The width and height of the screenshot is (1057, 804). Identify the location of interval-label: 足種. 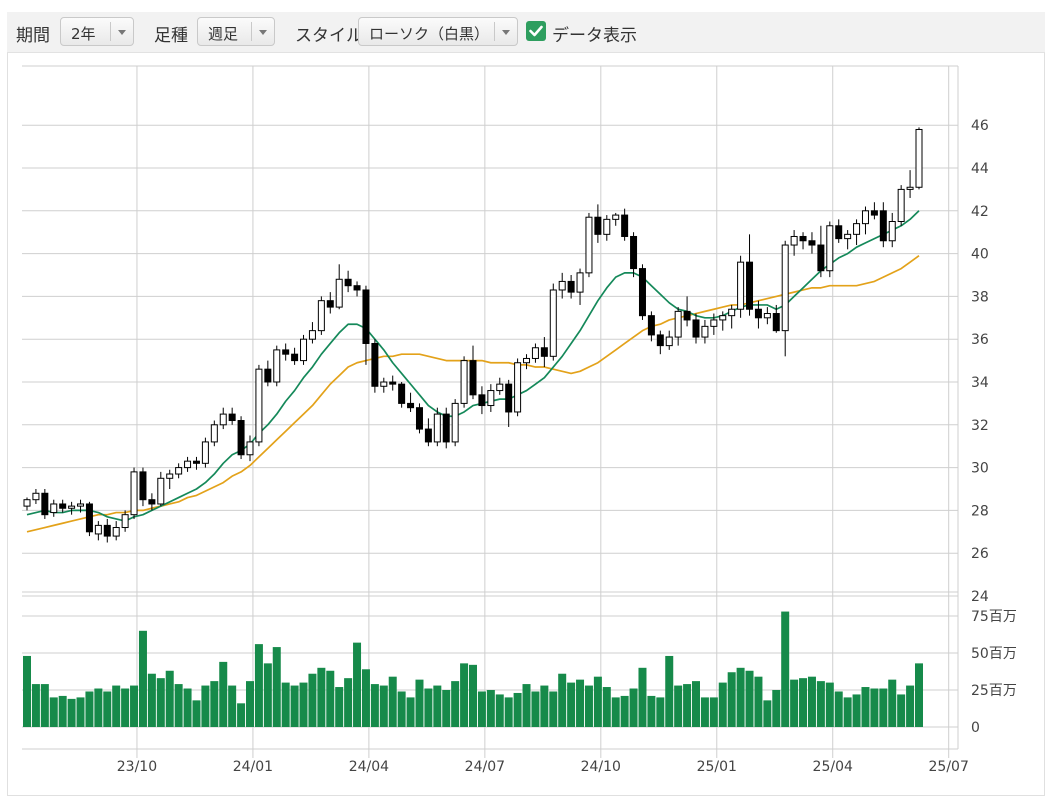
(171, 36).